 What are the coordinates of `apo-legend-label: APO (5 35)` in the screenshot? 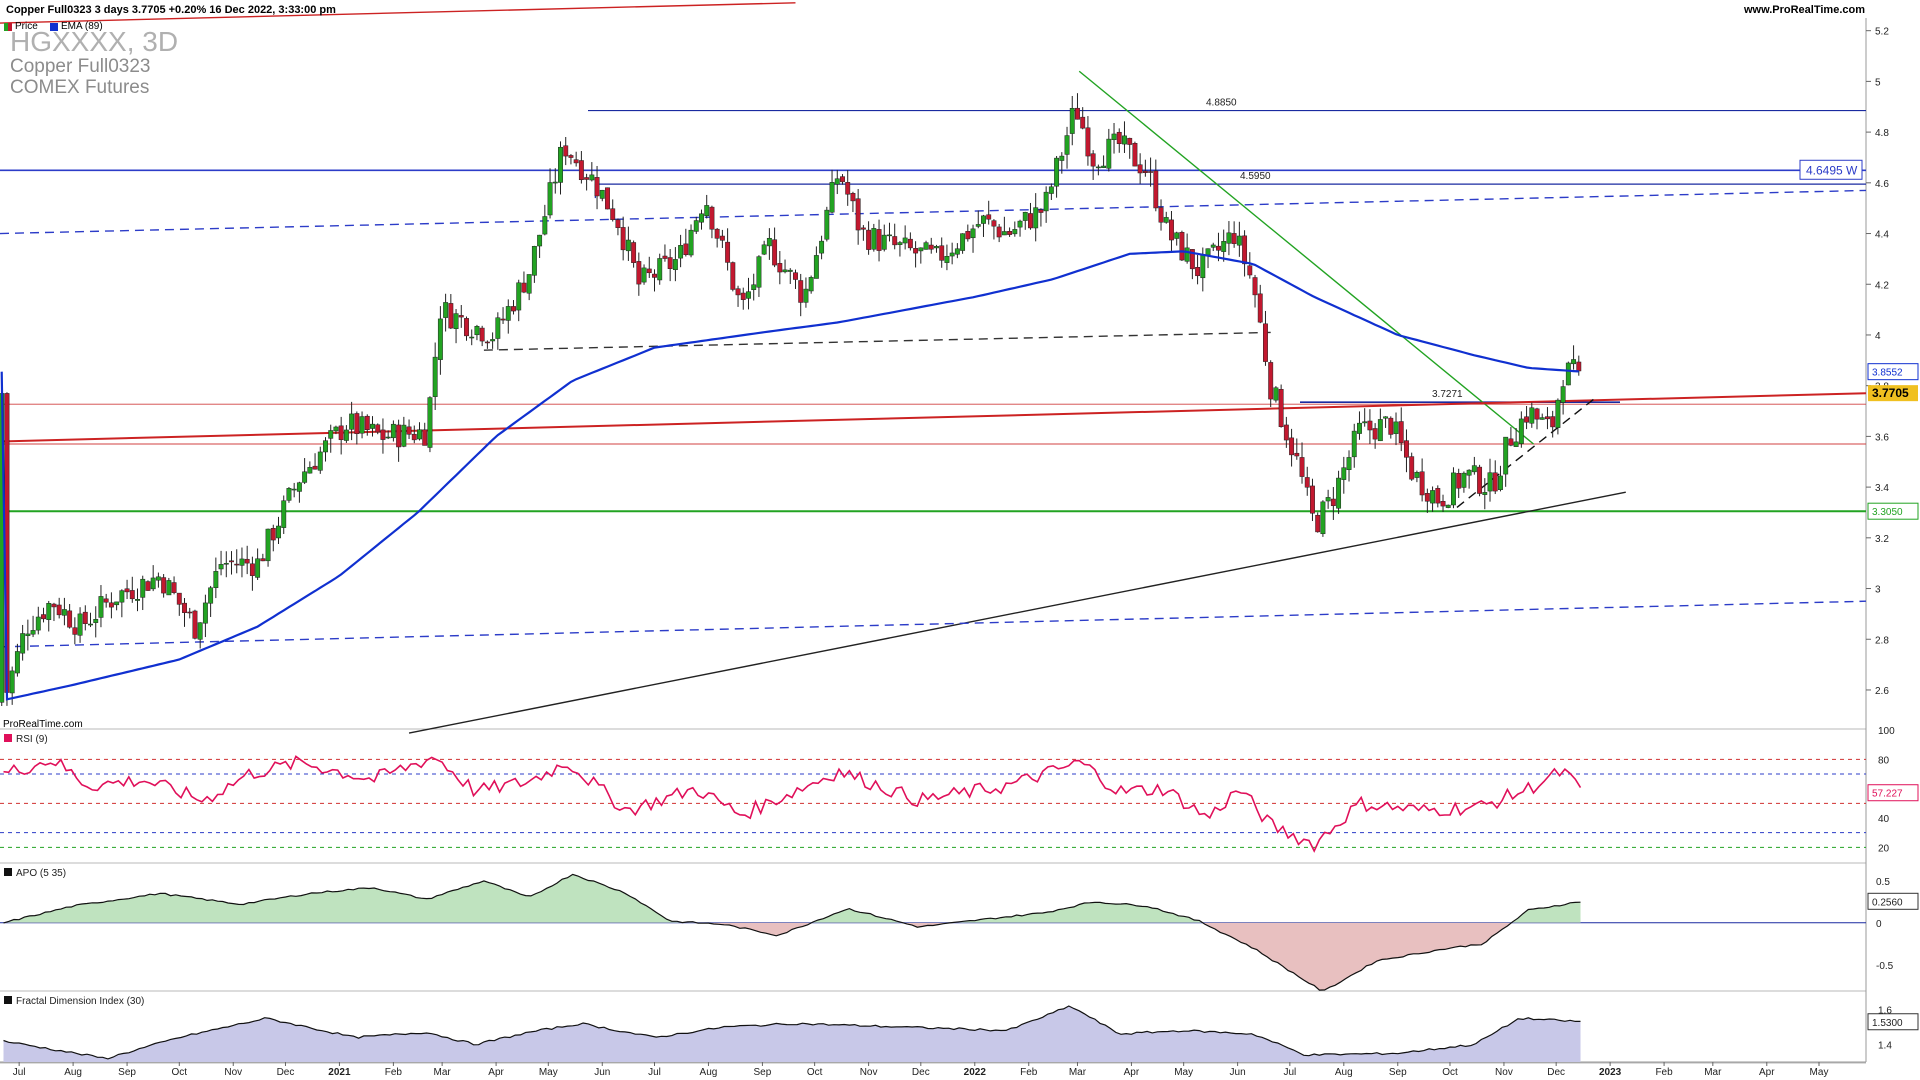 It's located at (41, 873).